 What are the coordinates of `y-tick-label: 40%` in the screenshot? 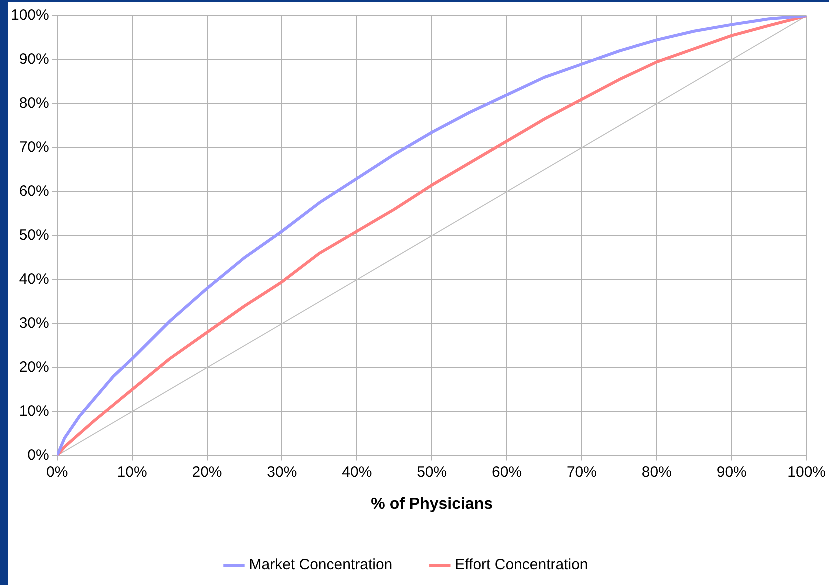 It's located at (34, 279).